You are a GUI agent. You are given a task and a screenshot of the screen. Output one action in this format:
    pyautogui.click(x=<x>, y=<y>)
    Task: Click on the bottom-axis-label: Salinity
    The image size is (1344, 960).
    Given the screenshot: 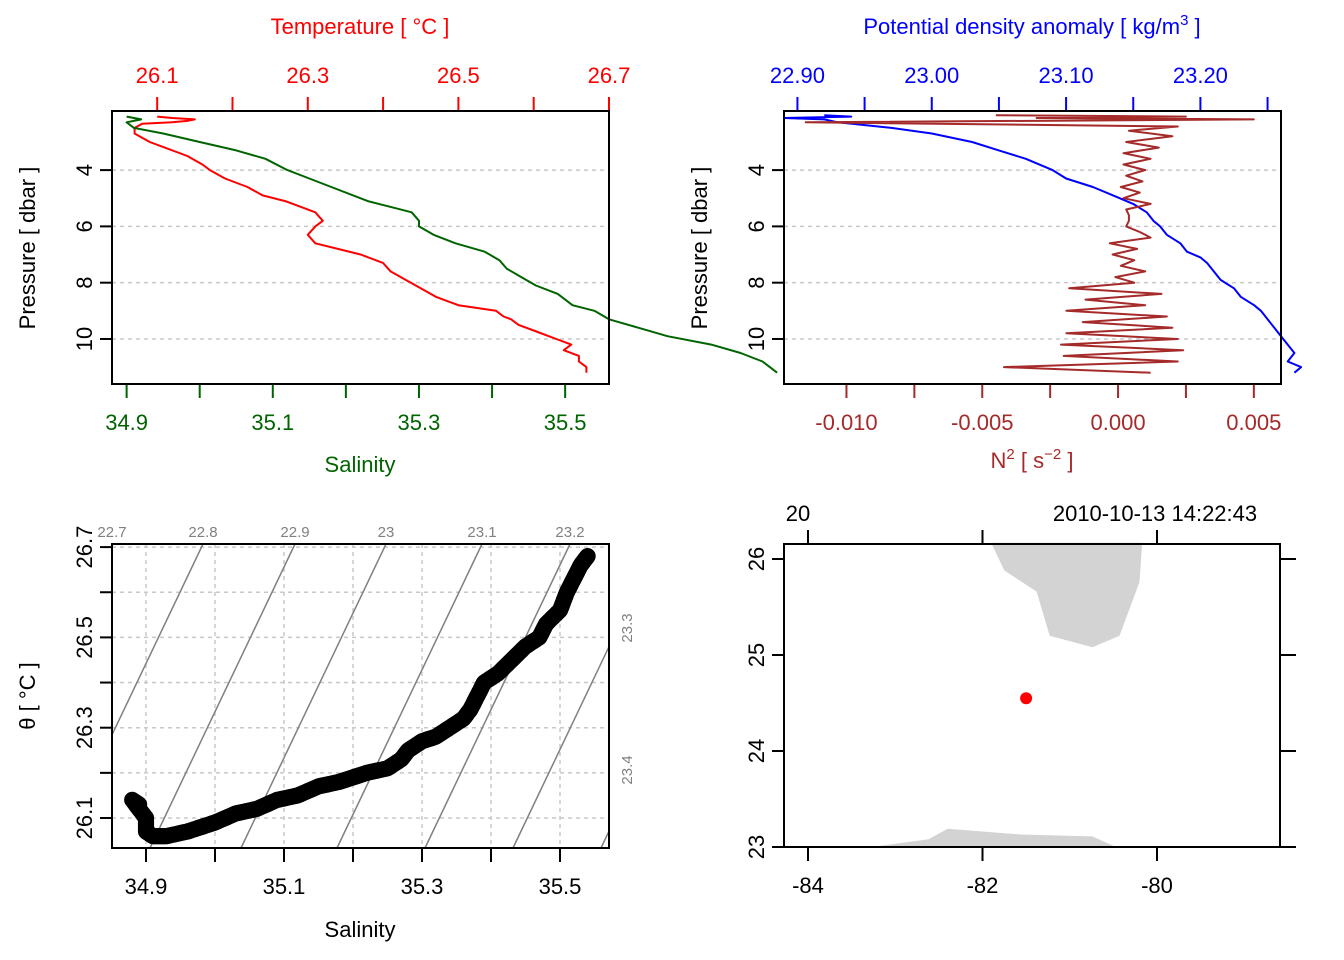 What is the action you would take?
    pyautogui.click(x=360, y=464)
    